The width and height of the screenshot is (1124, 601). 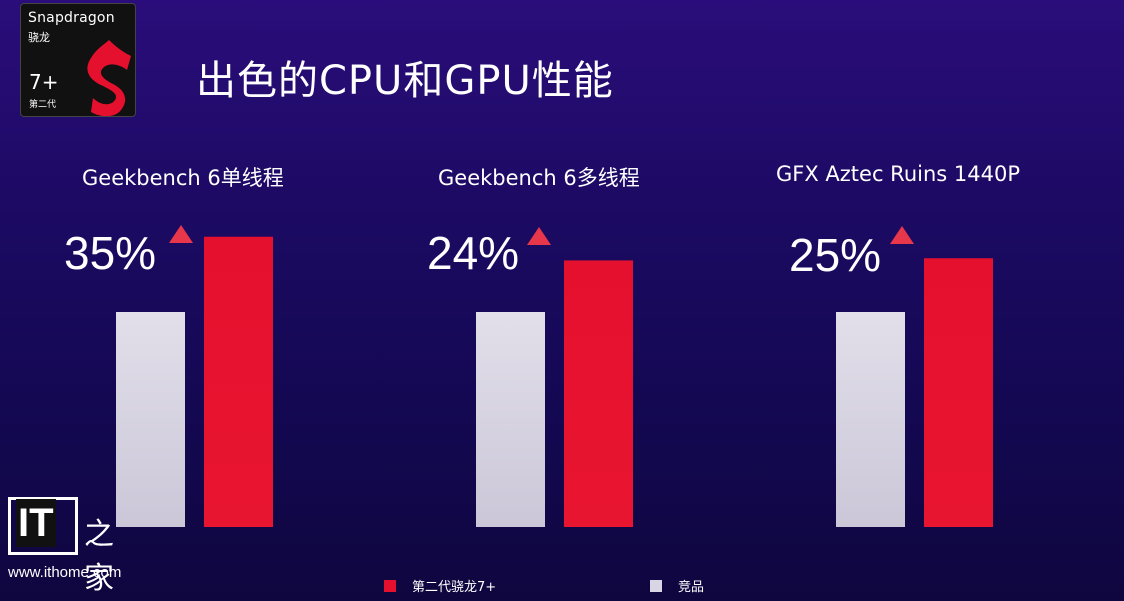 What do you see at coordinates (65, 572) in the screenshot?
I see `watermark-url: www.ithome.com` at bounding box center [65, 572].